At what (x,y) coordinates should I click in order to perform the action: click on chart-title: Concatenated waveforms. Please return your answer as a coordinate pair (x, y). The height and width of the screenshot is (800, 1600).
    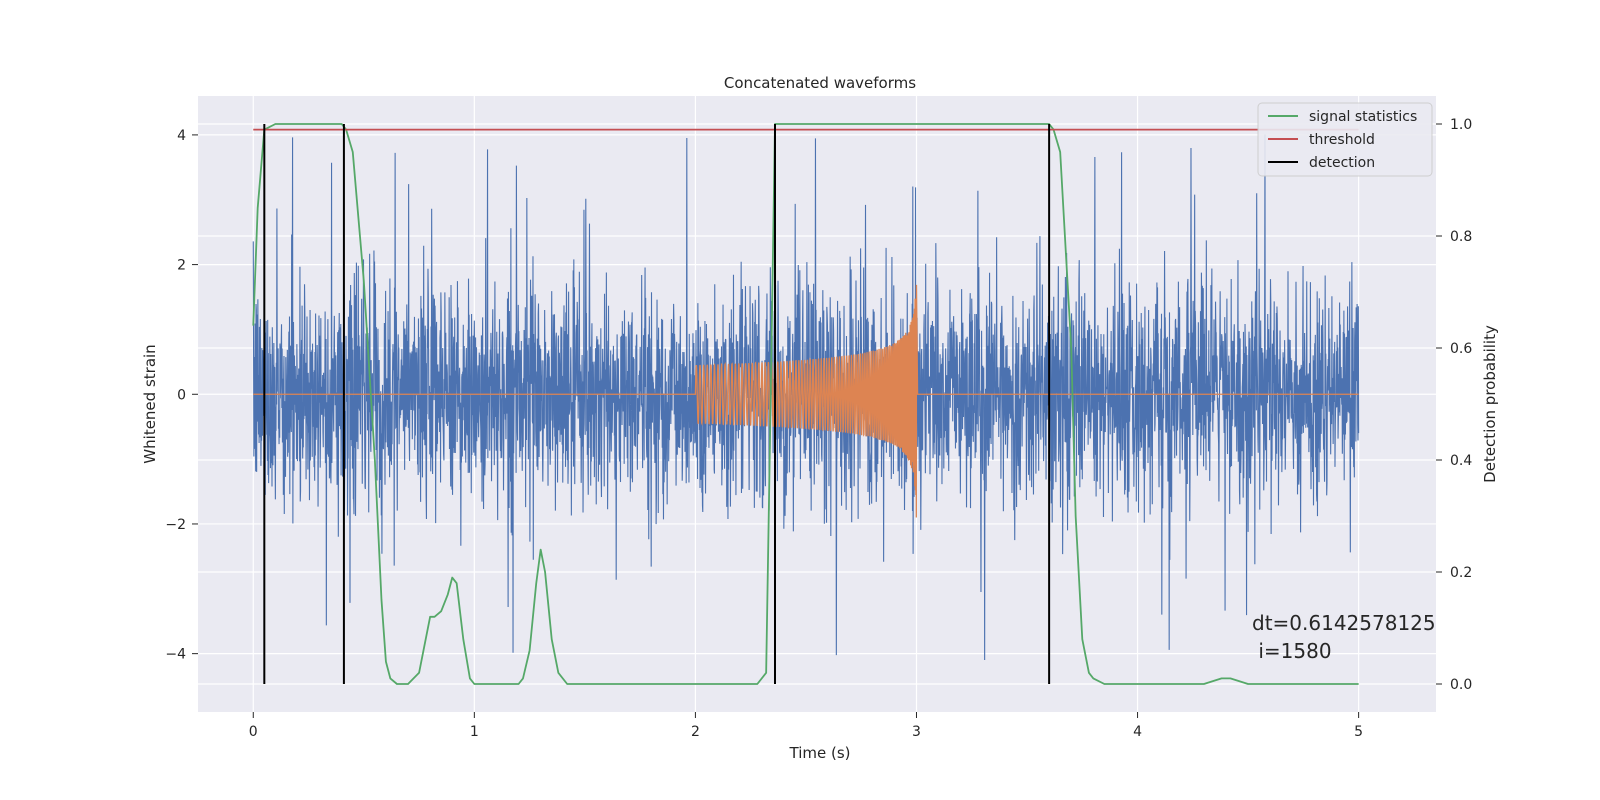
    Looking at the image, I should click on (820, 83).